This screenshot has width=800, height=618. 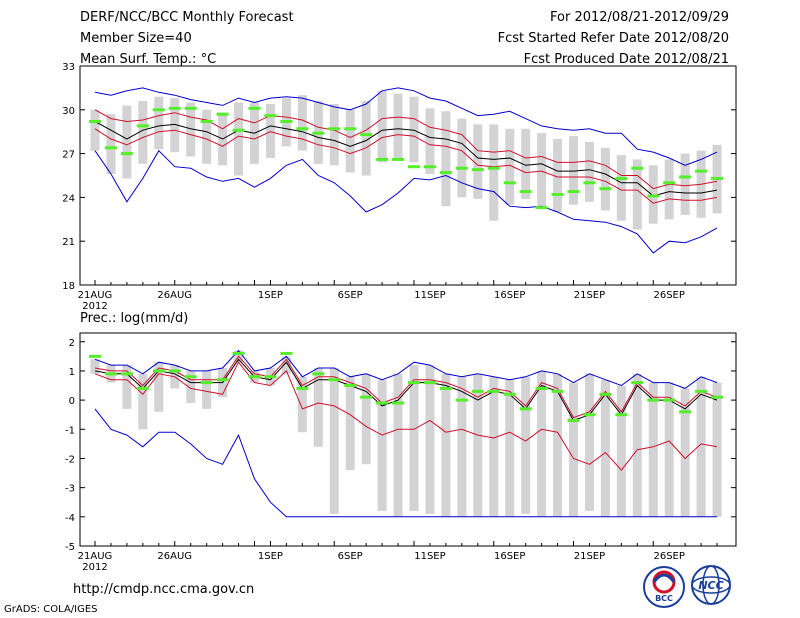 I want to click on source-url: http://cmdp.ncc.cma.gov.cn, so click(x=164, y=589).